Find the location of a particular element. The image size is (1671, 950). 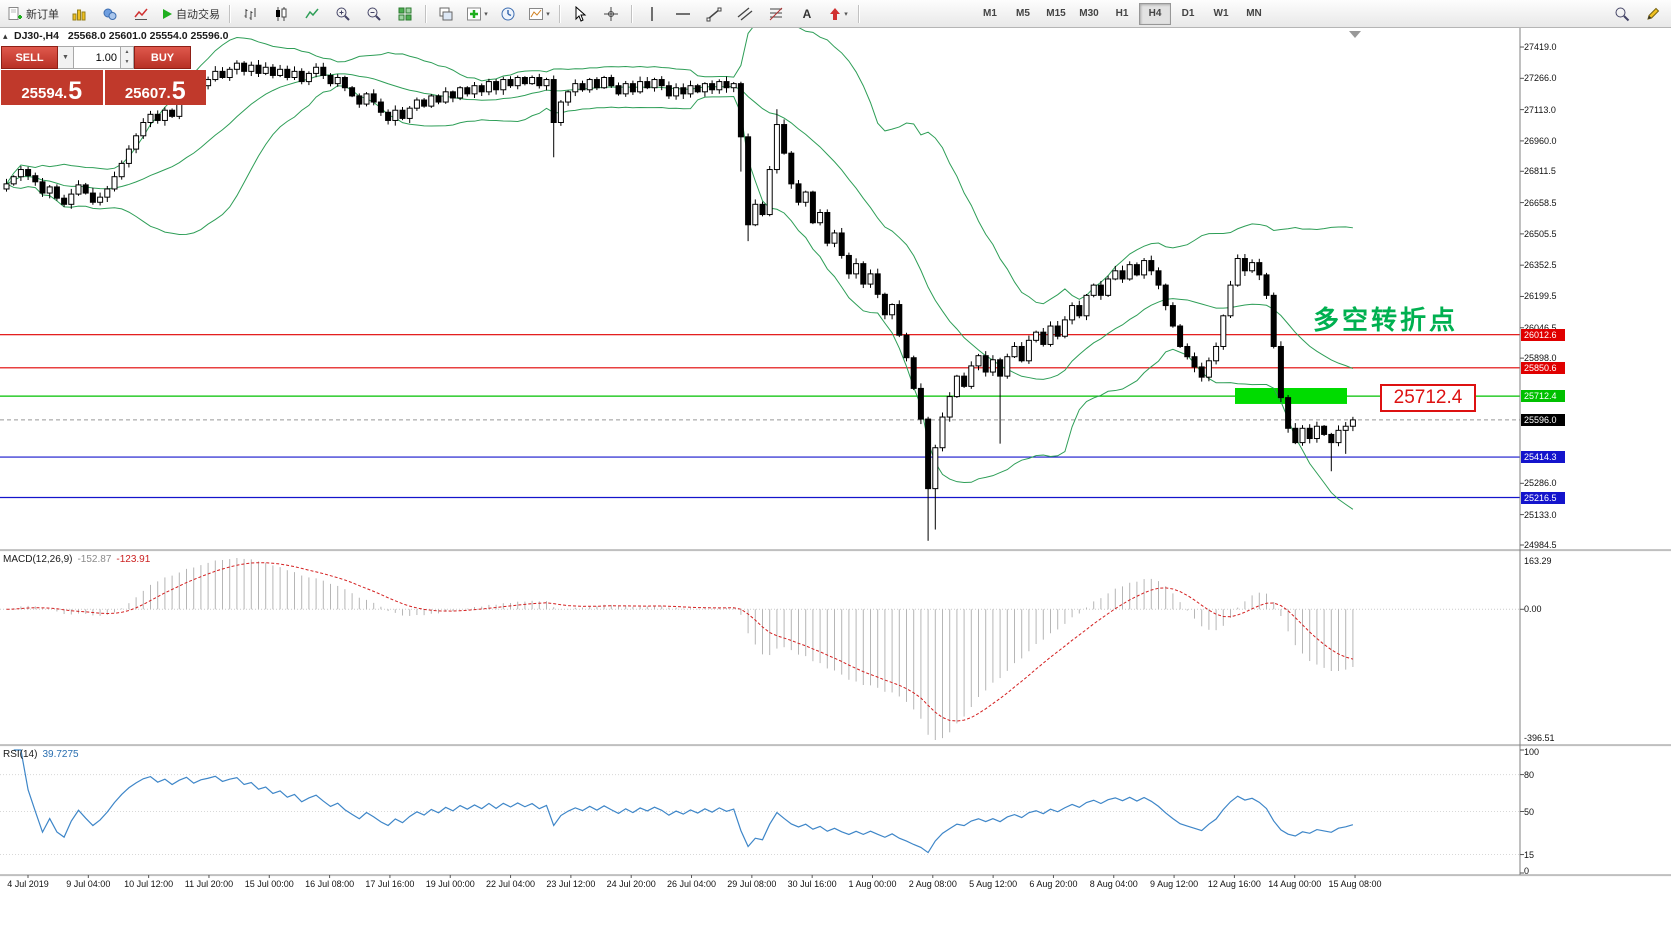

highlight-rectangle is located at coordinates (1291, 396).